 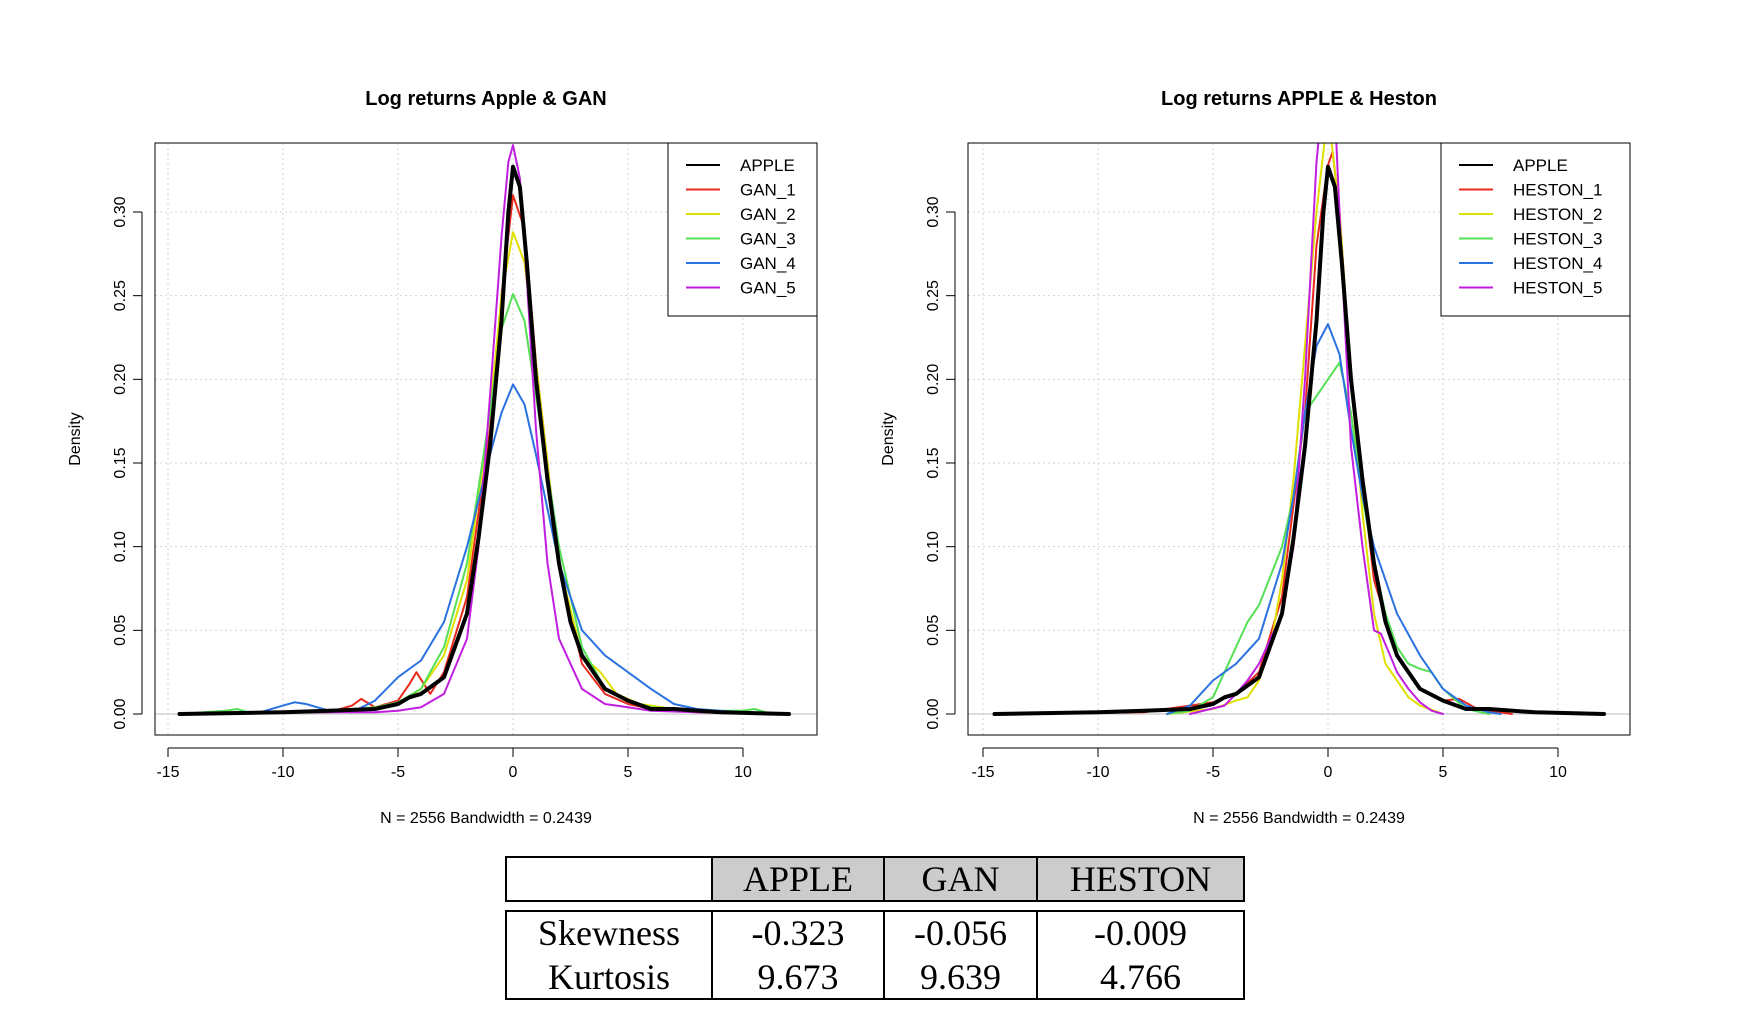 I want to click on legend-label: HESTON_2, so click(x=1557, y=214).